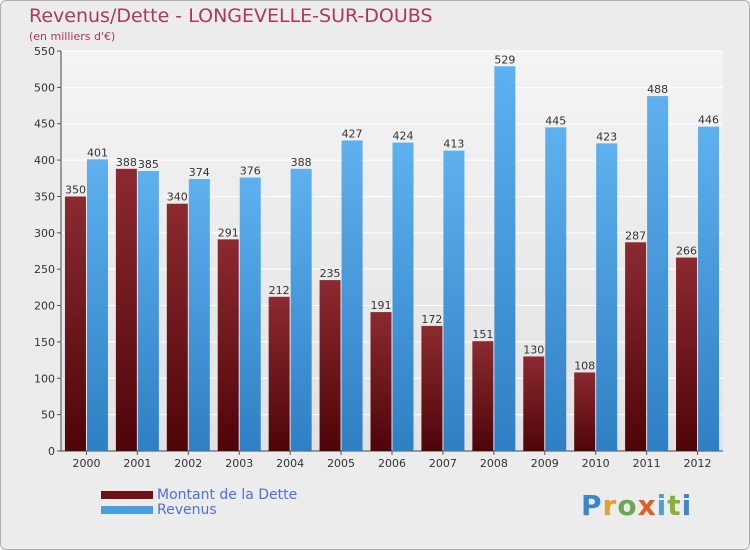 The image size is (750, 550). What do you see at coordinates (44, 306) in the screenshot?
I see `y-tick-label: 200` at bounding box center [44, 306].